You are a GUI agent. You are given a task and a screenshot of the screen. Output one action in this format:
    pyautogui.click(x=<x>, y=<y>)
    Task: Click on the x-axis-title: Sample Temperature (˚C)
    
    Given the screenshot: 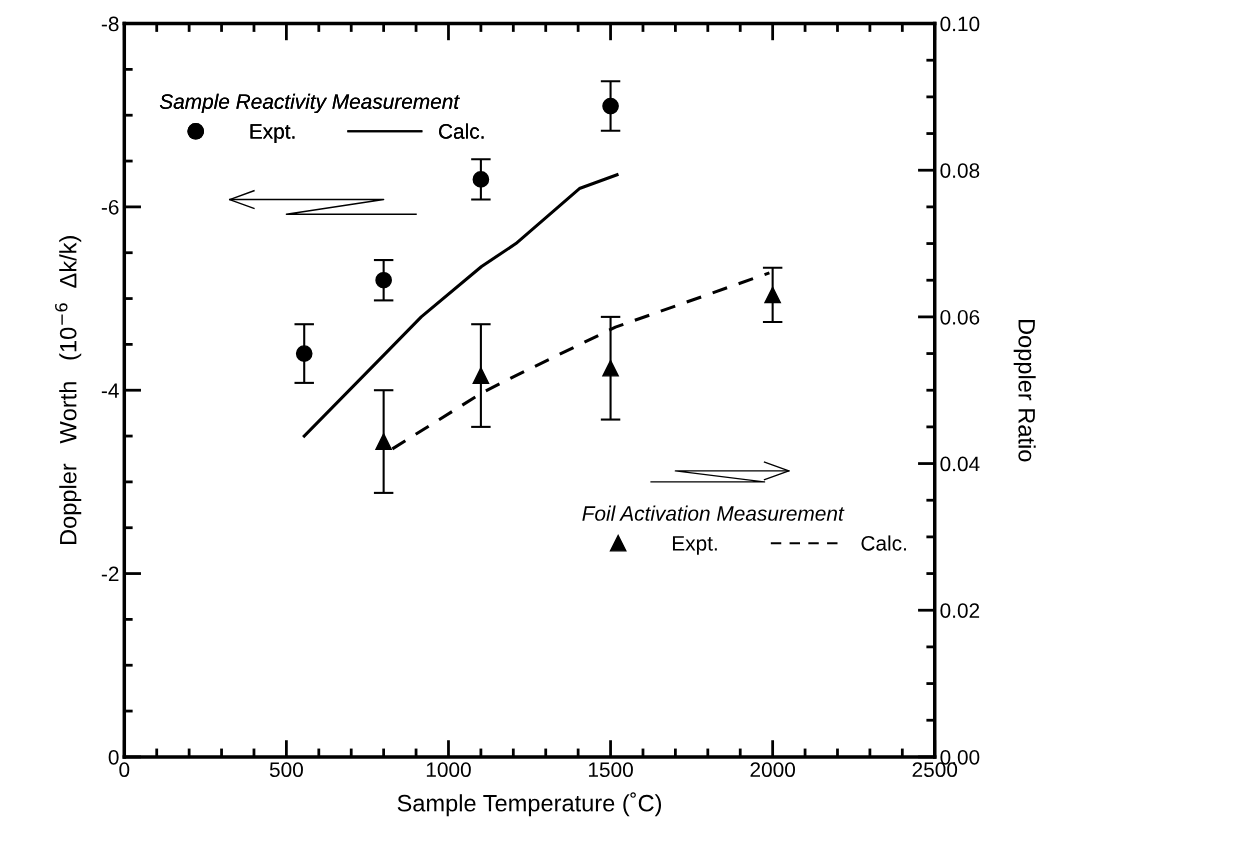 What is the action you would take?
    pyautogui.click(x=529, y=804)
    